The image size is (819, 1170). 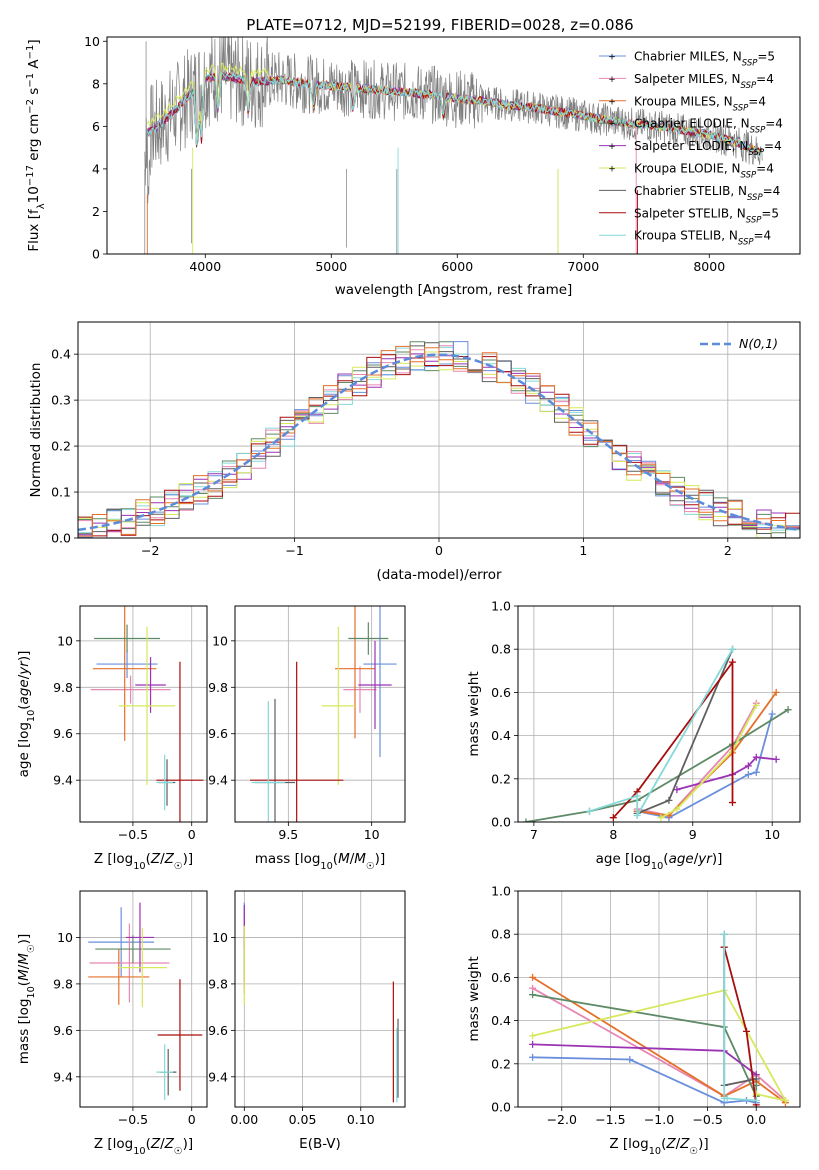 I want to click on x-tick-label: 9.5, so click(x=288, y=834).